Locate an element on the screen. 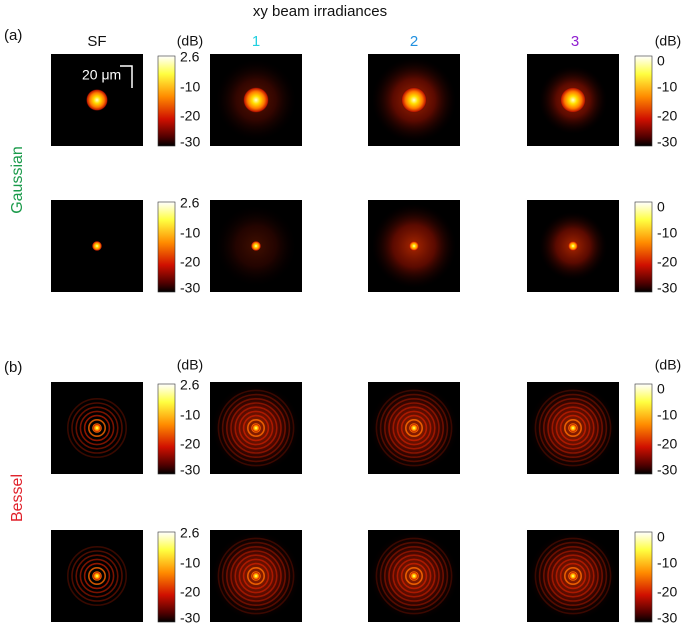 Image resolution: width=685 pixels, height=626 pixels. column-header: 1 is located at coordinates (256, 41).